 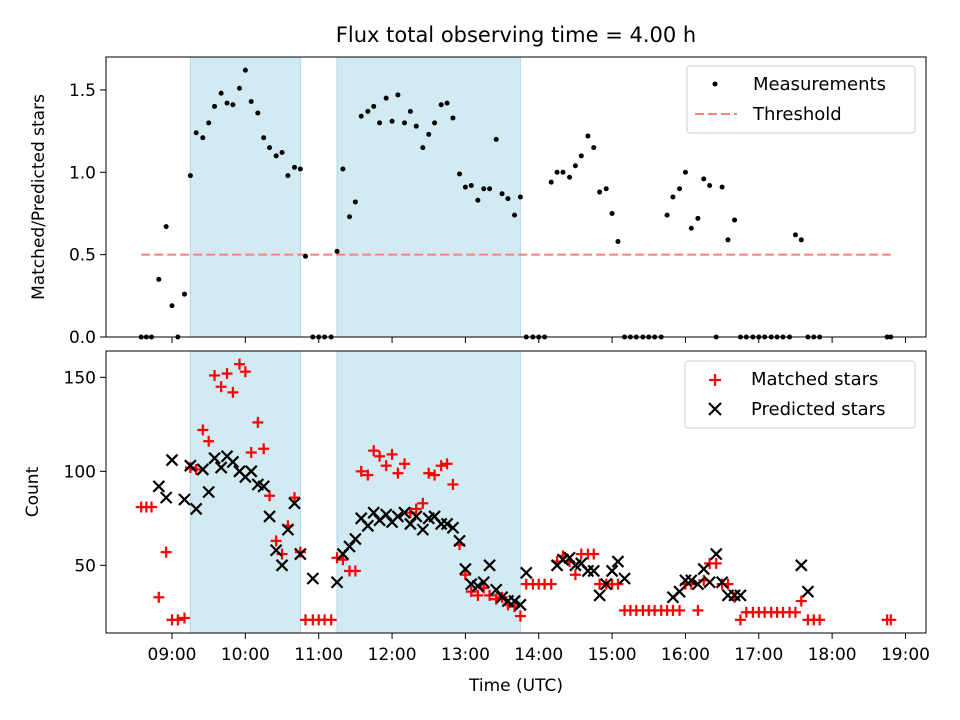 I want to click on top-shaded-spans, so click(x=355, y=197).